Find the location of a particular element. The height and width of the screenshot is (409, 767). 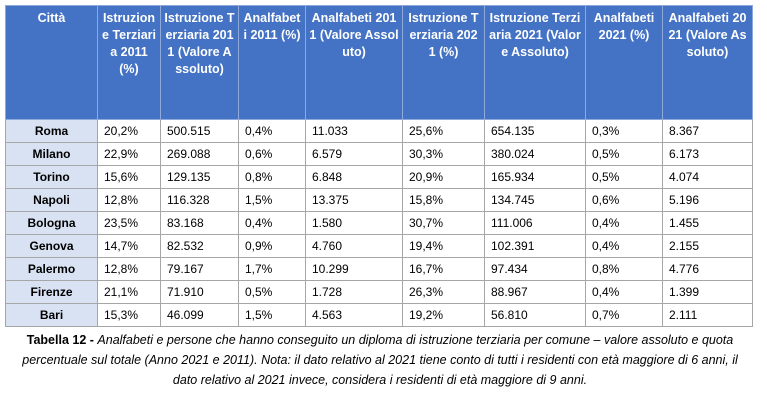

value-cell: 2.155 is located at coordinates (707, 246).